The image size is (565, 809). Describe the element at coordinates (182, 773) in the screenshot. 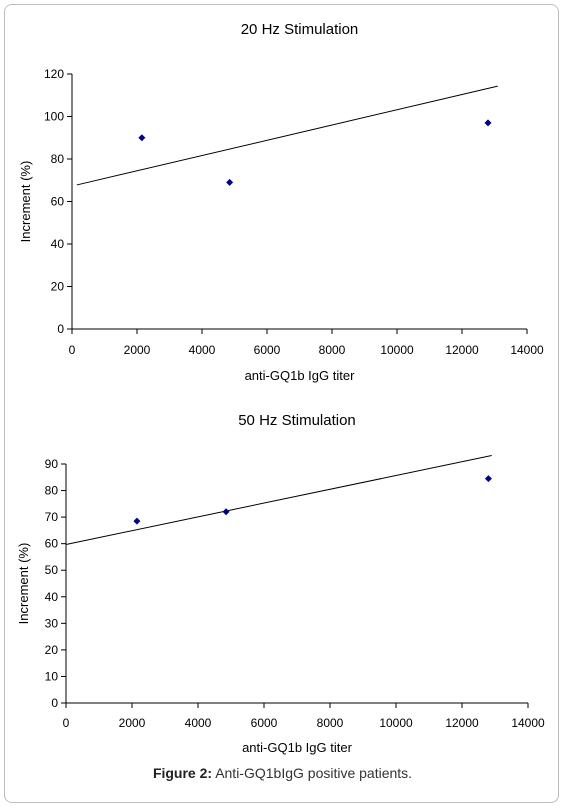

I see `caption-label: Figure 2:` at that location.